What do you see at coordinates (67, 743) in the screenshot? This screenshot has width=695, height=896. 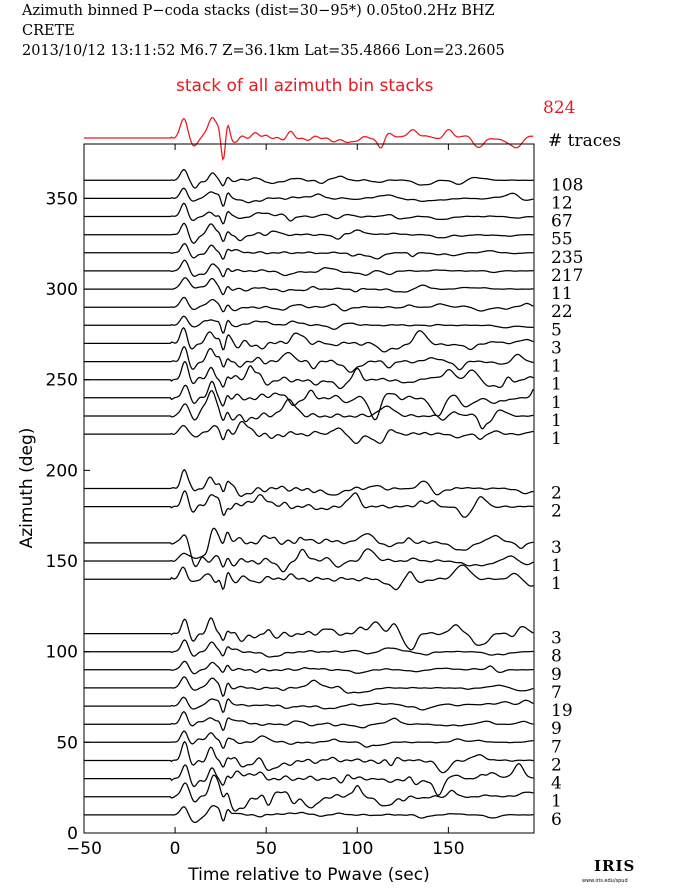 I see `y-tick-label: 50` at bounding box center [67, 743].